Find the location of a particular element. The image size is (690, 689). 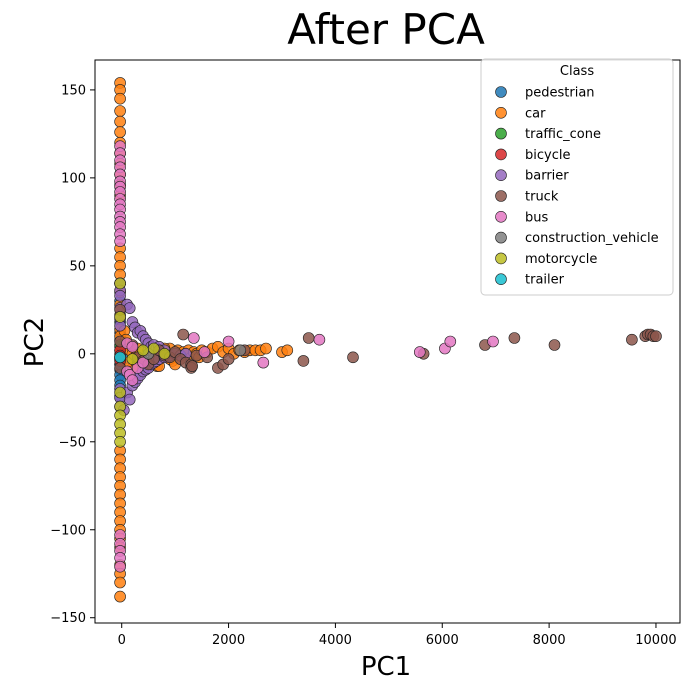

x-tick-label-4000: 4000 is located at coordinates (335, 640).